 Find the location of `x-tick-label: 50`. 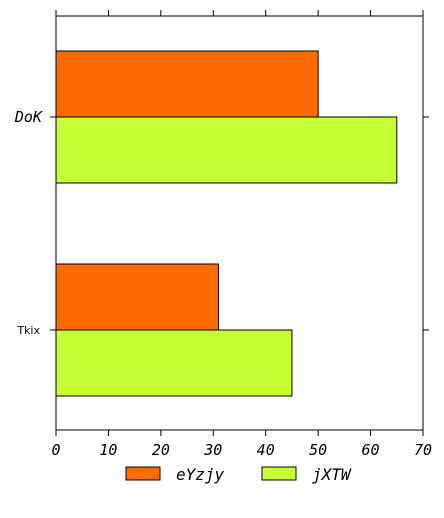

x-tick-label: 50 is located at coordinates (318, 450).